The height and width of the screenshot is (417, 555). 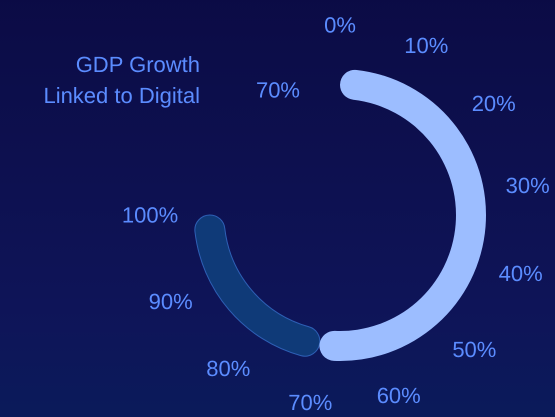 I want to click on text: 10%, so click(x=426, y=45).